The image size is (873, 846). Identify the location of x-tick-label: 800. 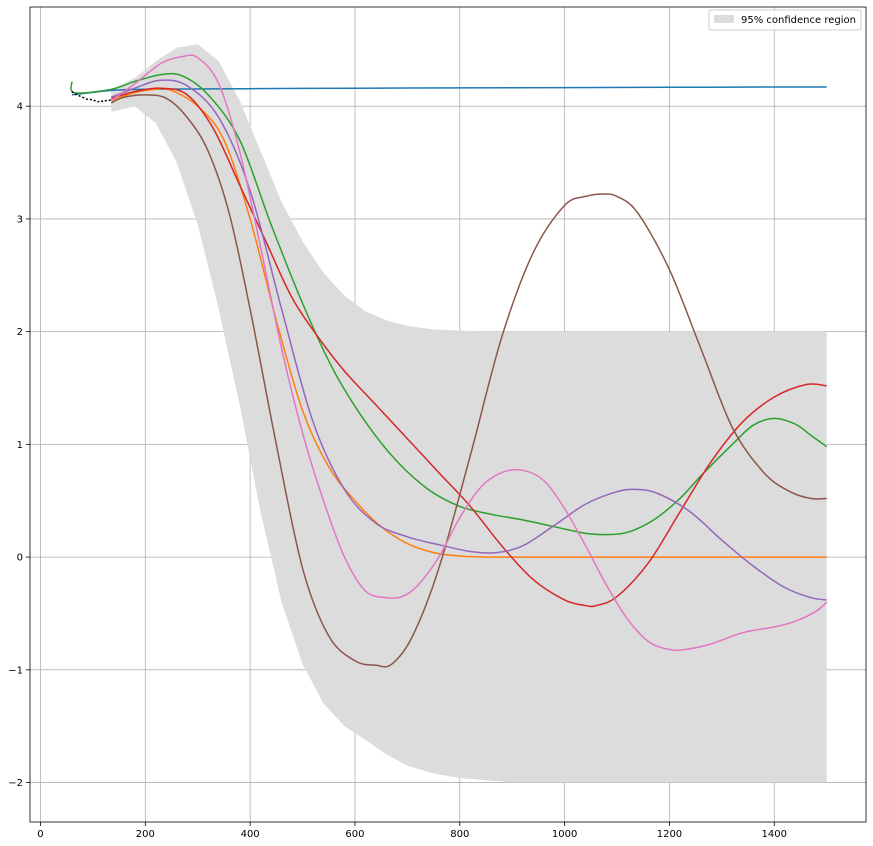
(459, 834).